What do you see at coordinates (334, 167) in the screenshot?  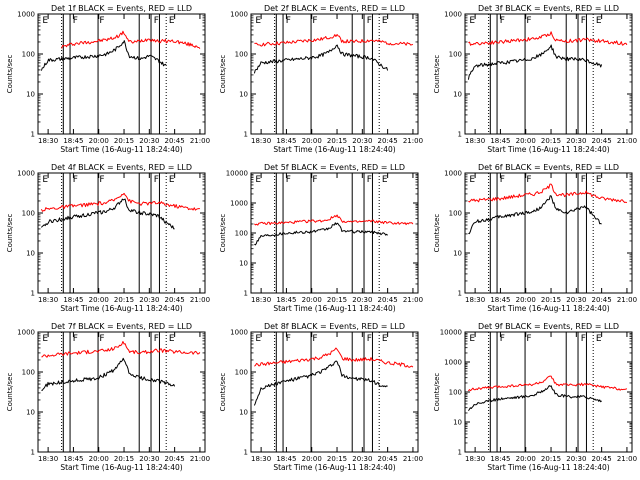 I see `chart-title: Det 5f BLACK = Events, RED = LLD` at bounding box center [334, 167].